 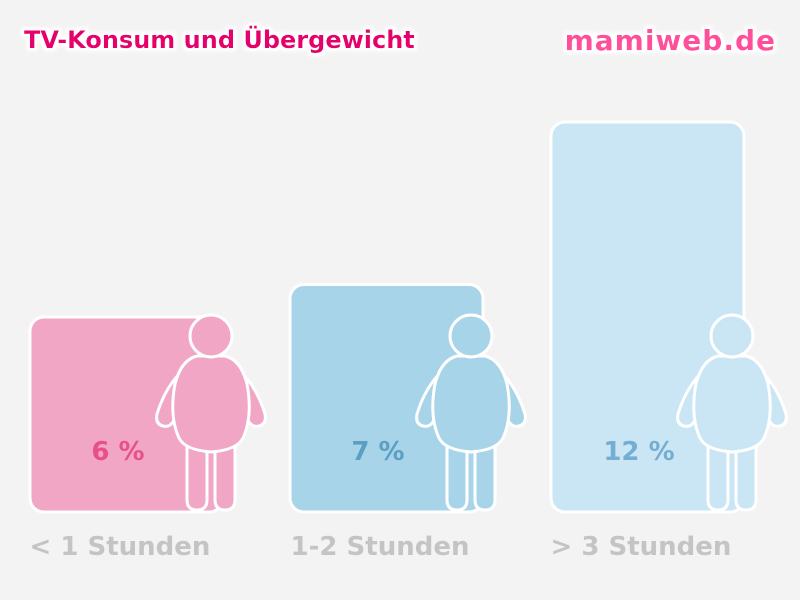 What do you see at coordinates (638, 452) in the screenshot?
I see `data-label: 12 %` at bounding box center [638, 452].